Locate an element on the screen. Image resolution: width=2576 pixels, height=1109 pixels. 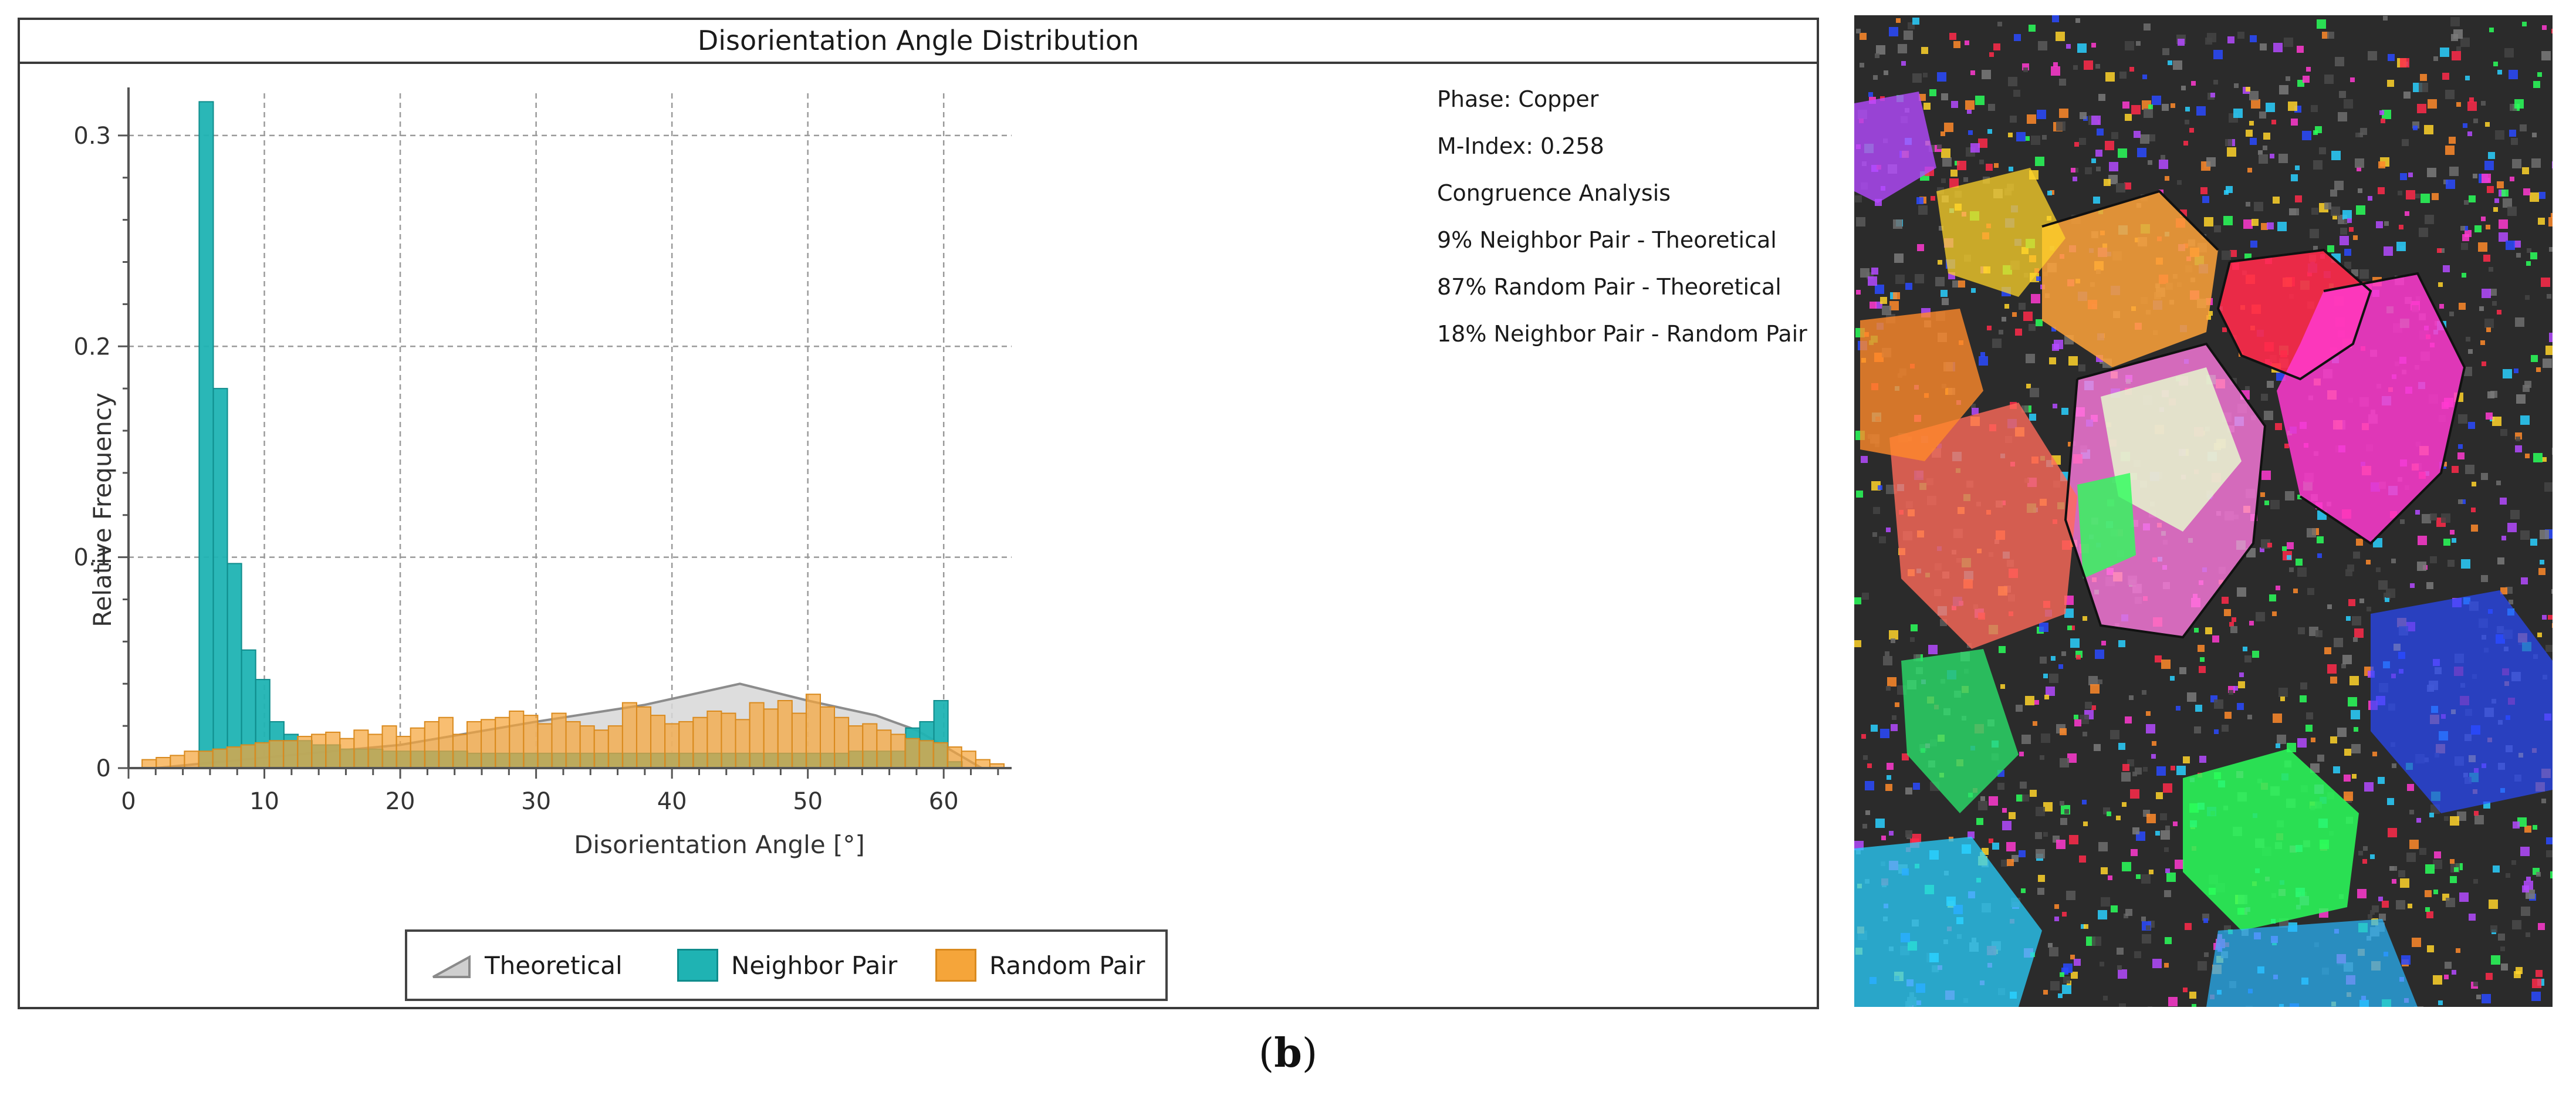
grain-violet-left is located at coordinates (1895, 147).